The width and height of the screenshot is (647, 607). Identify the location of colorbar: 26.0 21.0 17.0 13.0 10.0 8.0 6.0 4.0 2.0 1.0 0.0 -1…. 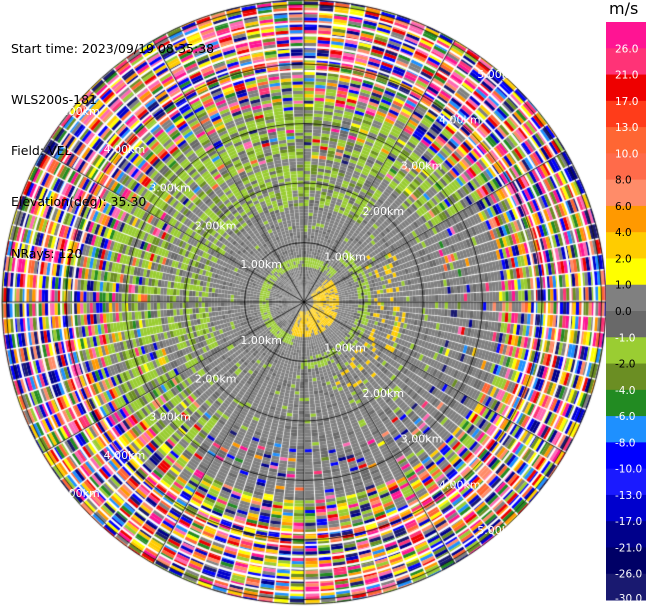
(626, 313).